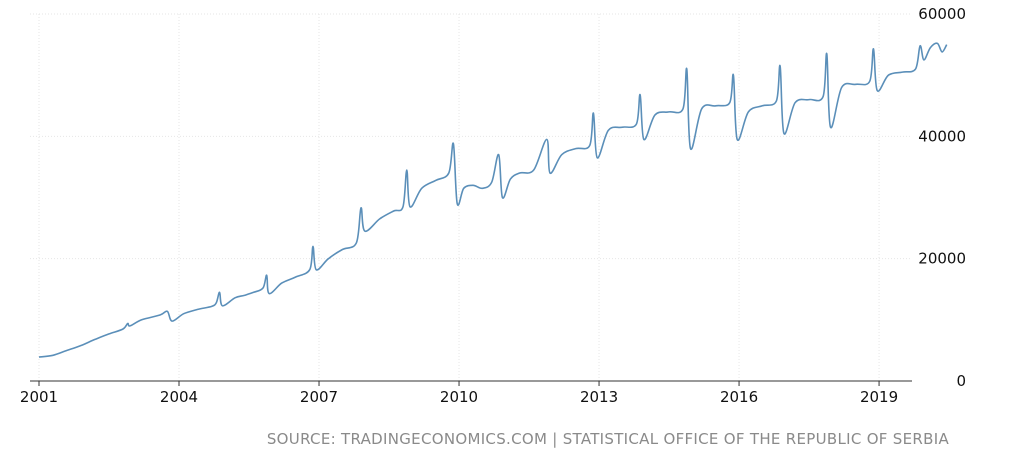 This screenshot has width=1024, height=476. What do you see at coordinates (739, 397) in the screenshot?
I see `x-tick-label: 2016` at bounding box center [739, 397].